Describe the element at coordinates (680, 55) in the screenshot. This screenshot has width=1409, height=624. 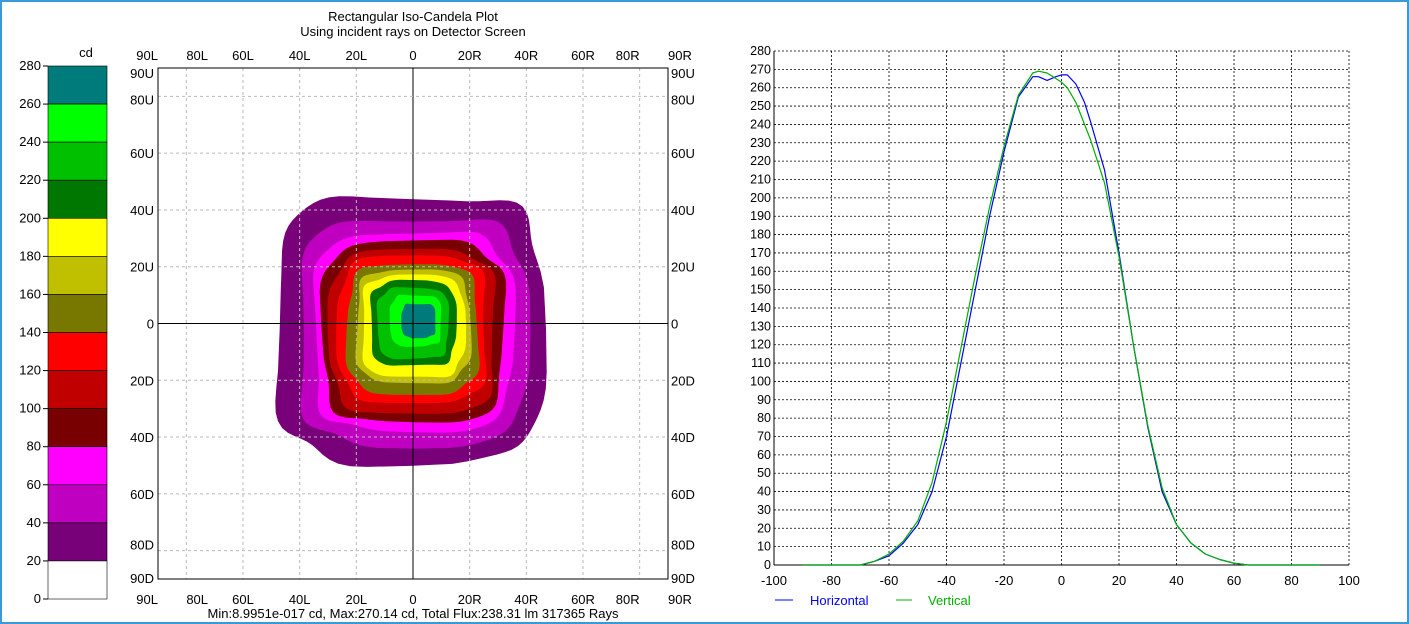
I see `iso-x-tick-top: 90R` at that location.